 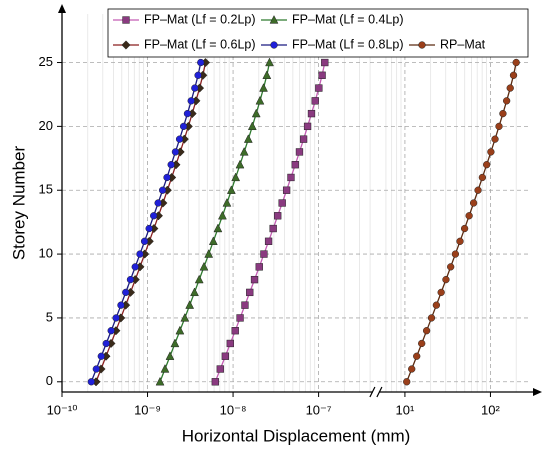 What do you see at coordinates (46, 253) in the screenshot?
I see `y-tick-label: 10` at bounding box center [46, 253].